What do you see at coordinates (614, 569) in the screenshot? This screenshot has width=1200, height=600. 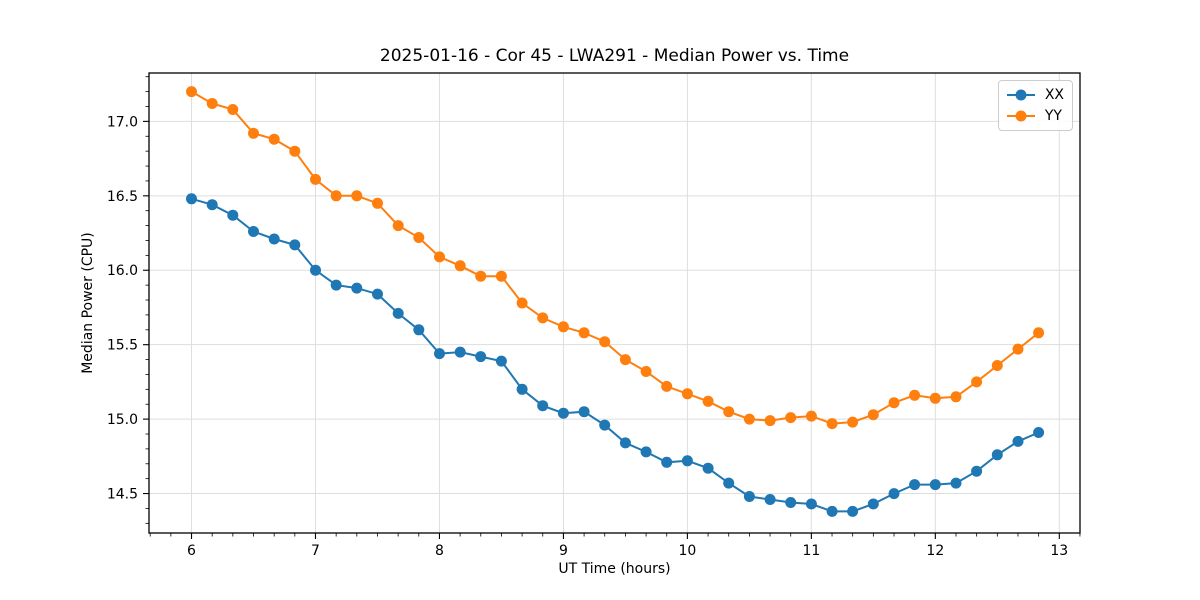 I see `x-axis-label: UT Time (hours)` at bounding box center [614, 569].